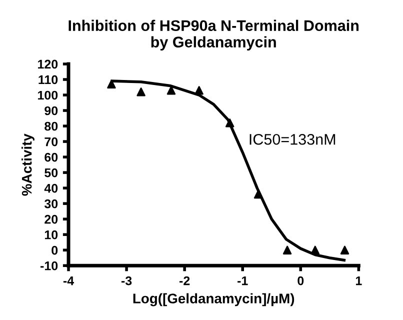  Describe the element at coordinates (359, 281) in the screenshot. I see `x-tick-label: 1` at that location.